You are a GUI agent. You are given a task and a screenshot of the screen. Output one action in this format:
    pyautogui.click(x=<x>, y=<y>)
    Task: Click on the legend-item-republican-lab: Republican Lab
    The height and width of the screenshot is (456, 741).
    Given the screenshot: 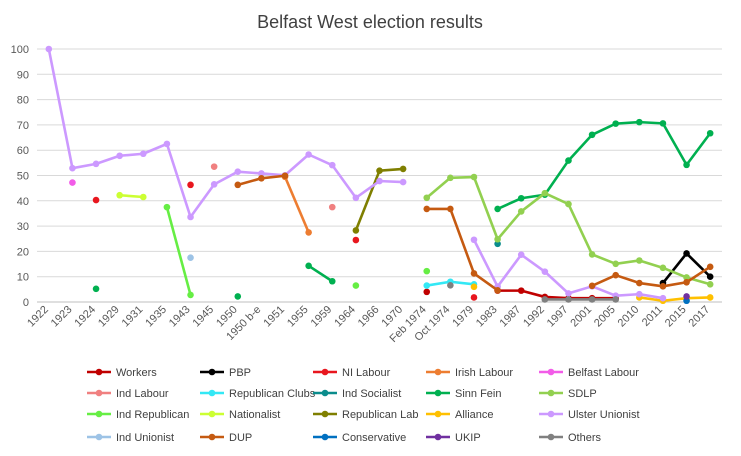 What is the action you would take?
    pyautogui.click(x=365, y=415)
    